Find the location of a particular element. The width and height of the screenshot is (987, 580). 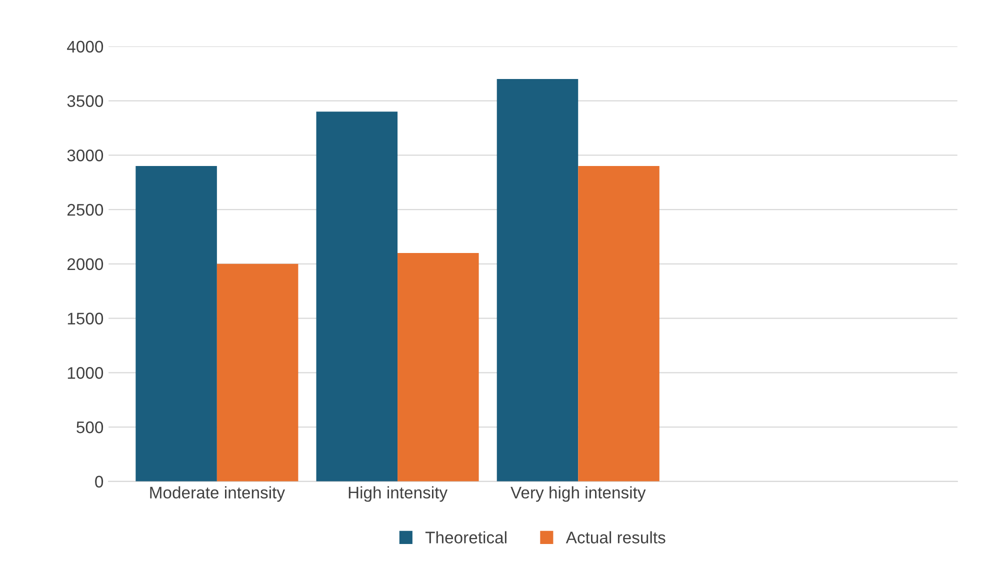

y-tick-label: 500 is located at coordinates (90, 427).